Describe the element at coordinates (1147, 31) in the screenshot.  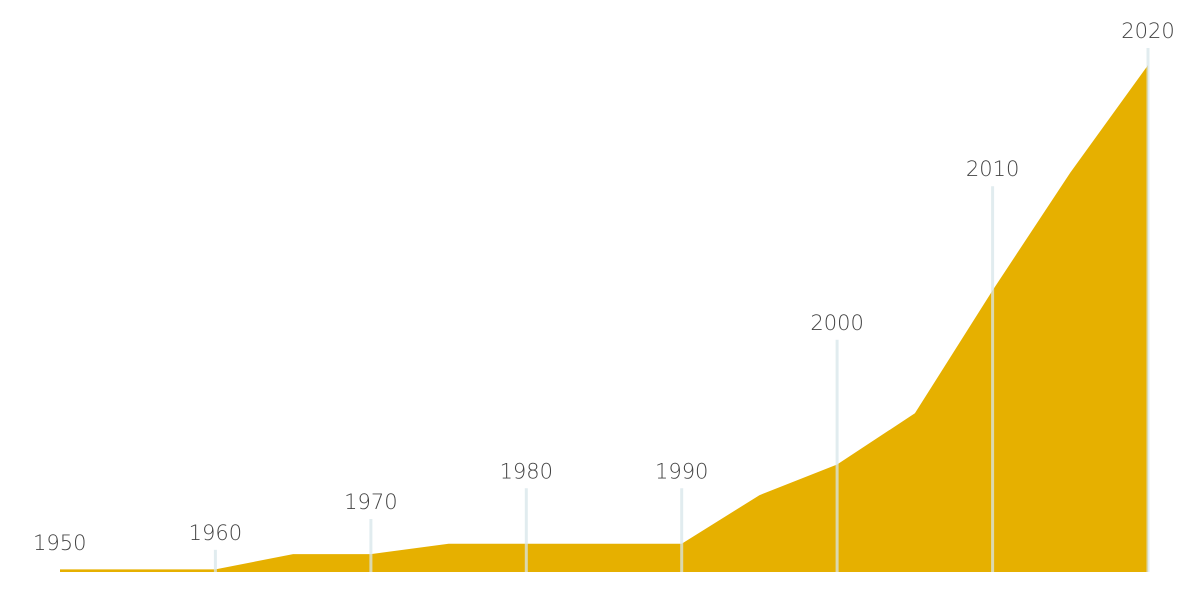
I see `year-label: 2020` at that location.